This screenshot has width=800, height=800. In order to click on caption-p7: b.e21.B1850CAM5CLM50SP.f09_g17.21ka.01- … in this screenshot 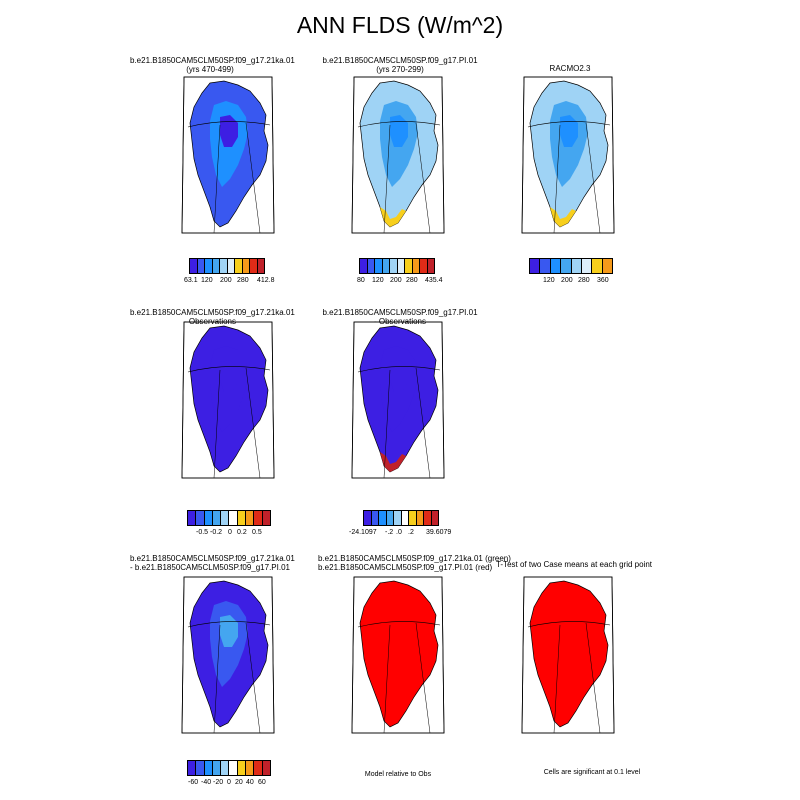, I will do `click(212, 563)`.